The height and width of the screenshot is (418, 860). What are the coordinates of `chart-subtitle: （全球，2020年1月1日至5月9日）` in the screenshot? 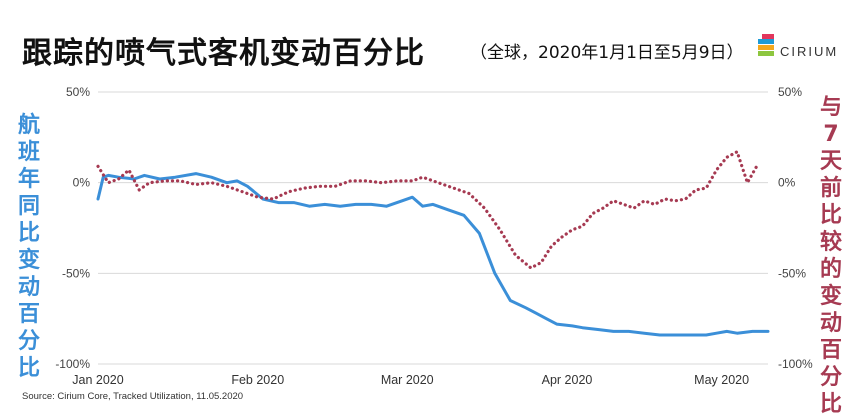 It's located at (607, 53).